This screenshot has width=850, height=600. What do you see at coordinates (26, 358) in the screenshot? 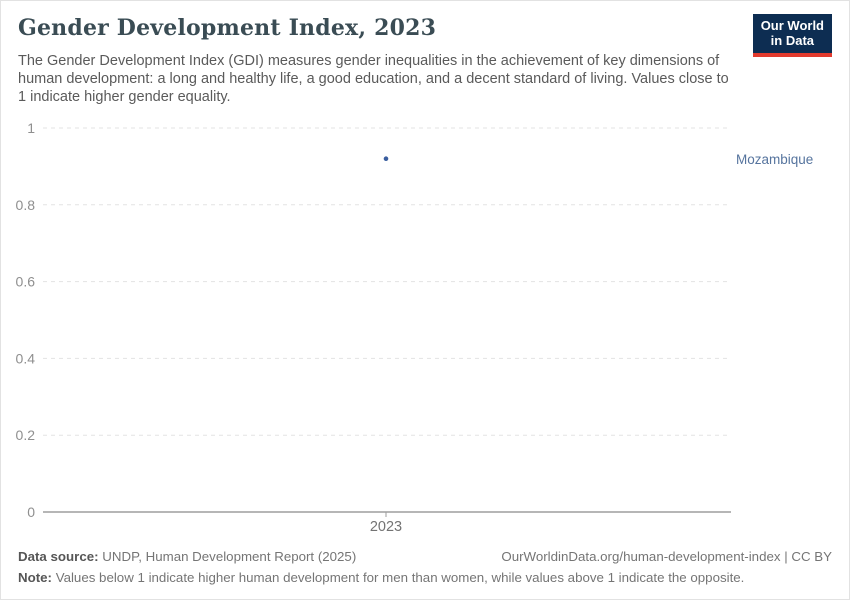
I see `y-tick-label: 0.4` at bounding box center [26, 358].